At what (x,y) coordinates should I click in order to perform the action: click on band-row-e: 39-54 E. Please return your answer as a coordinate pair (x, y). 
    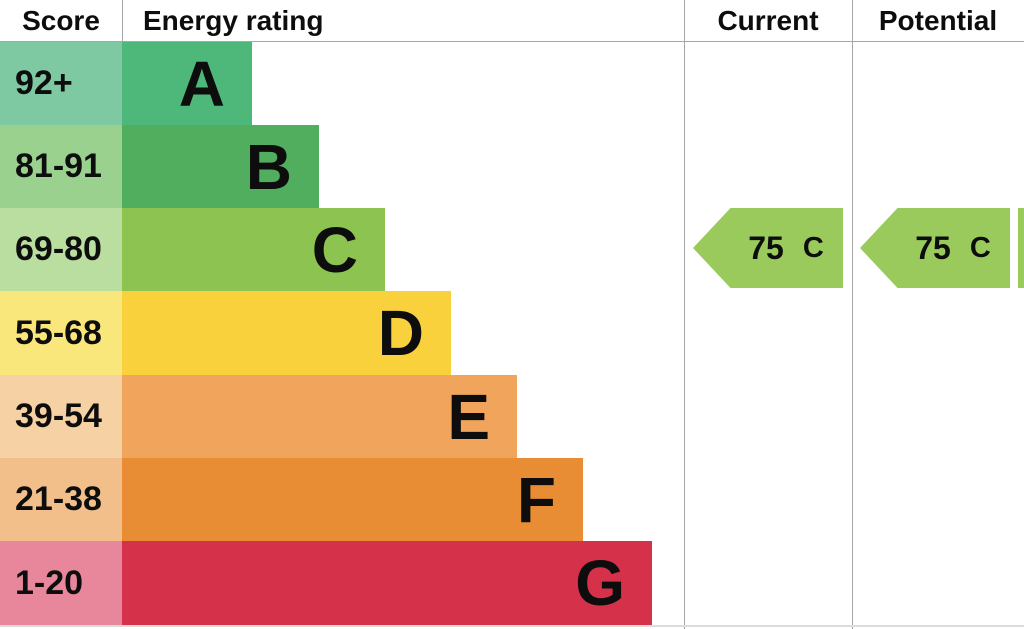
    Looking at the image, I should click on (258, 416).